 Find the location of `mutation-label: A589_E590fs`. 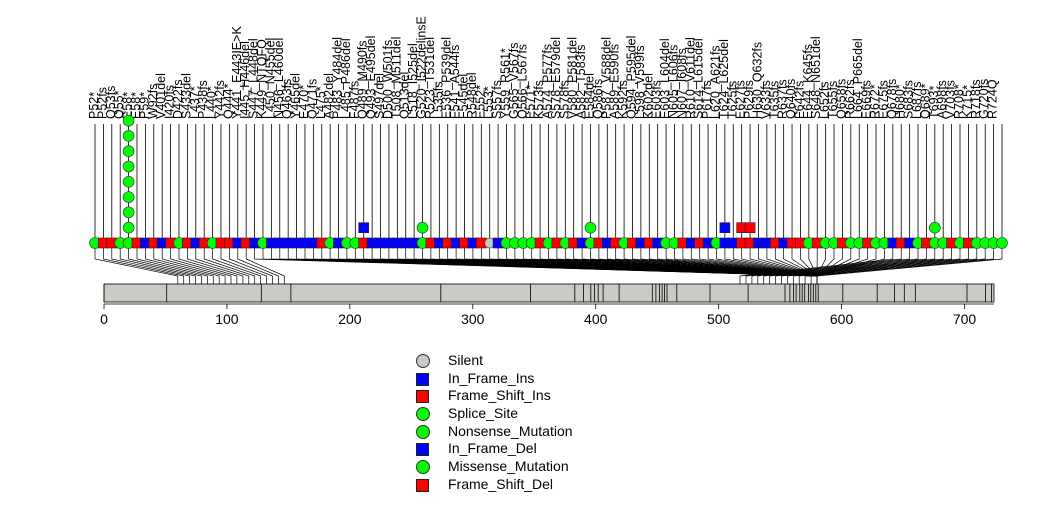

mutation-label: A589_E590fs is located at coordinates (615, 81).